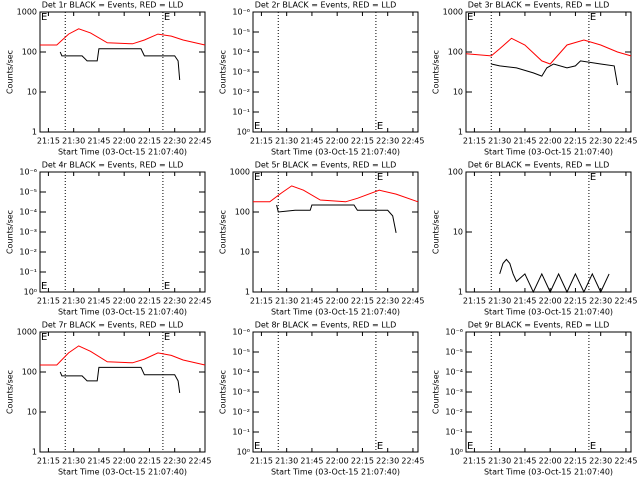  I want to click on panel-title: Det 9r BLACK = Events, RED = LLD, so click(539, 325).